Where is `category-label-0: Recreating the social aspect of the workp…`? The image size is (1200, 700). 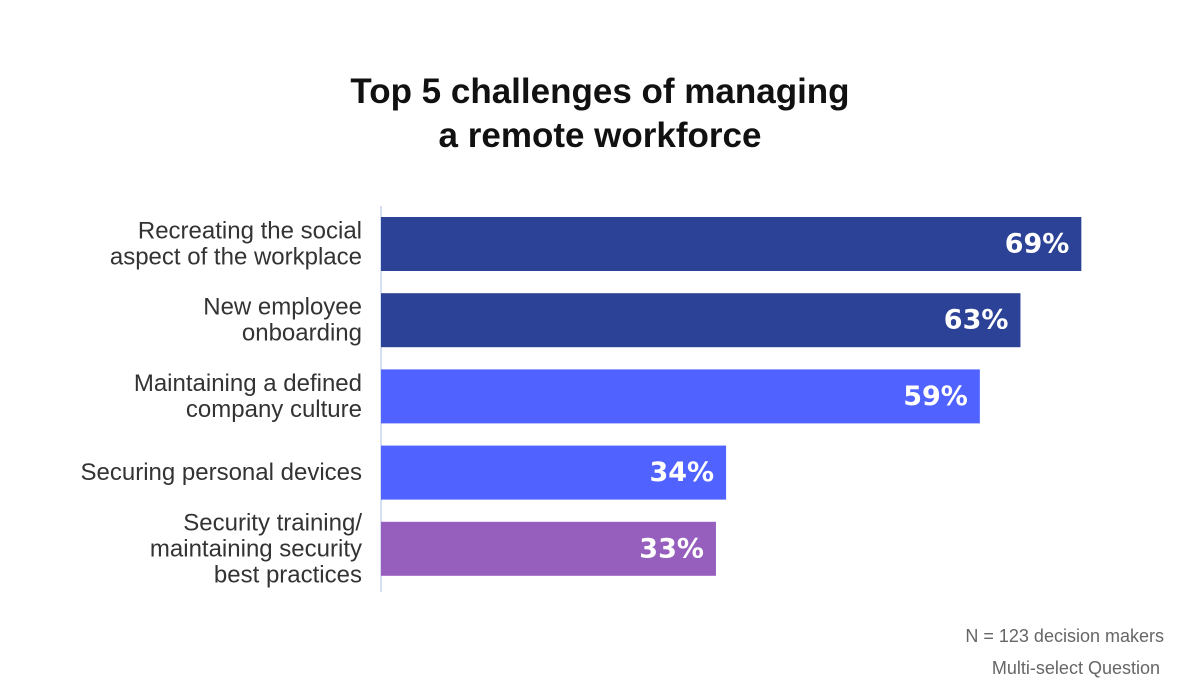
category-label-0: Recreating the social aspect of the workp… is located at coordinates (236, 244).